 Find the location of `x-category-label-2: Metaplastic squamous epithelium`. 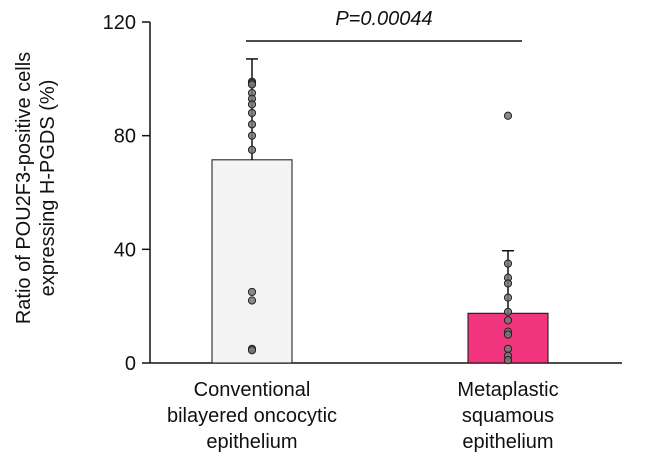

x-category-label-2: Metaplastic squamous epithelium is located at coordinates (507, 416).